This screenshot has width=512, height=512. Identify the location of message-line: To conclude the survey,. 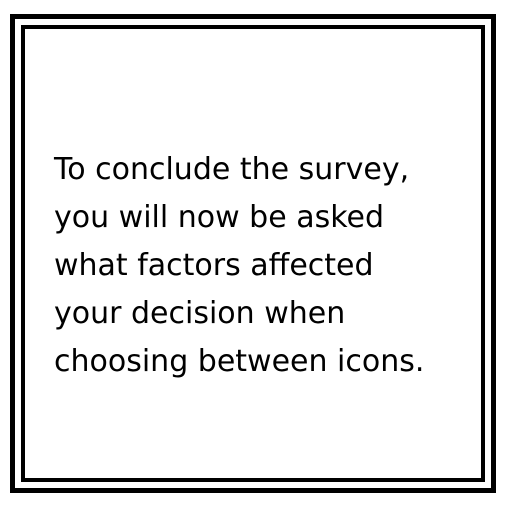
(232, 169).